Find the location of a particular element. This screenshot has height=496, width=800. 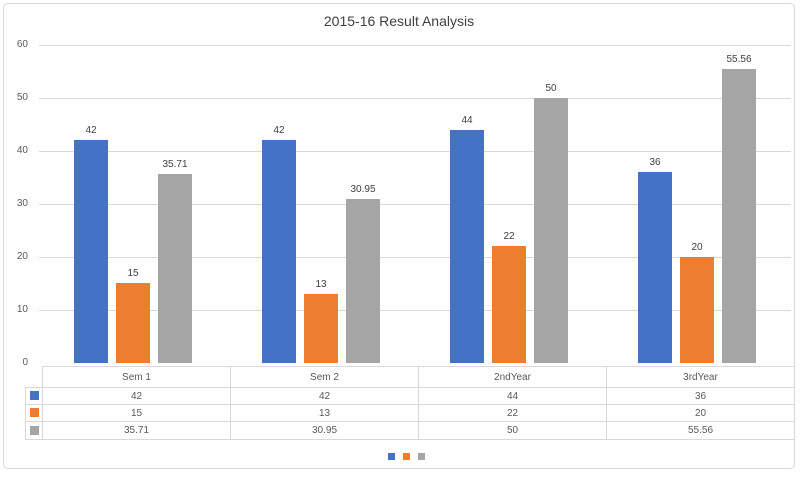

bar-series1-3rdyear is located at coordinates (655, 267).